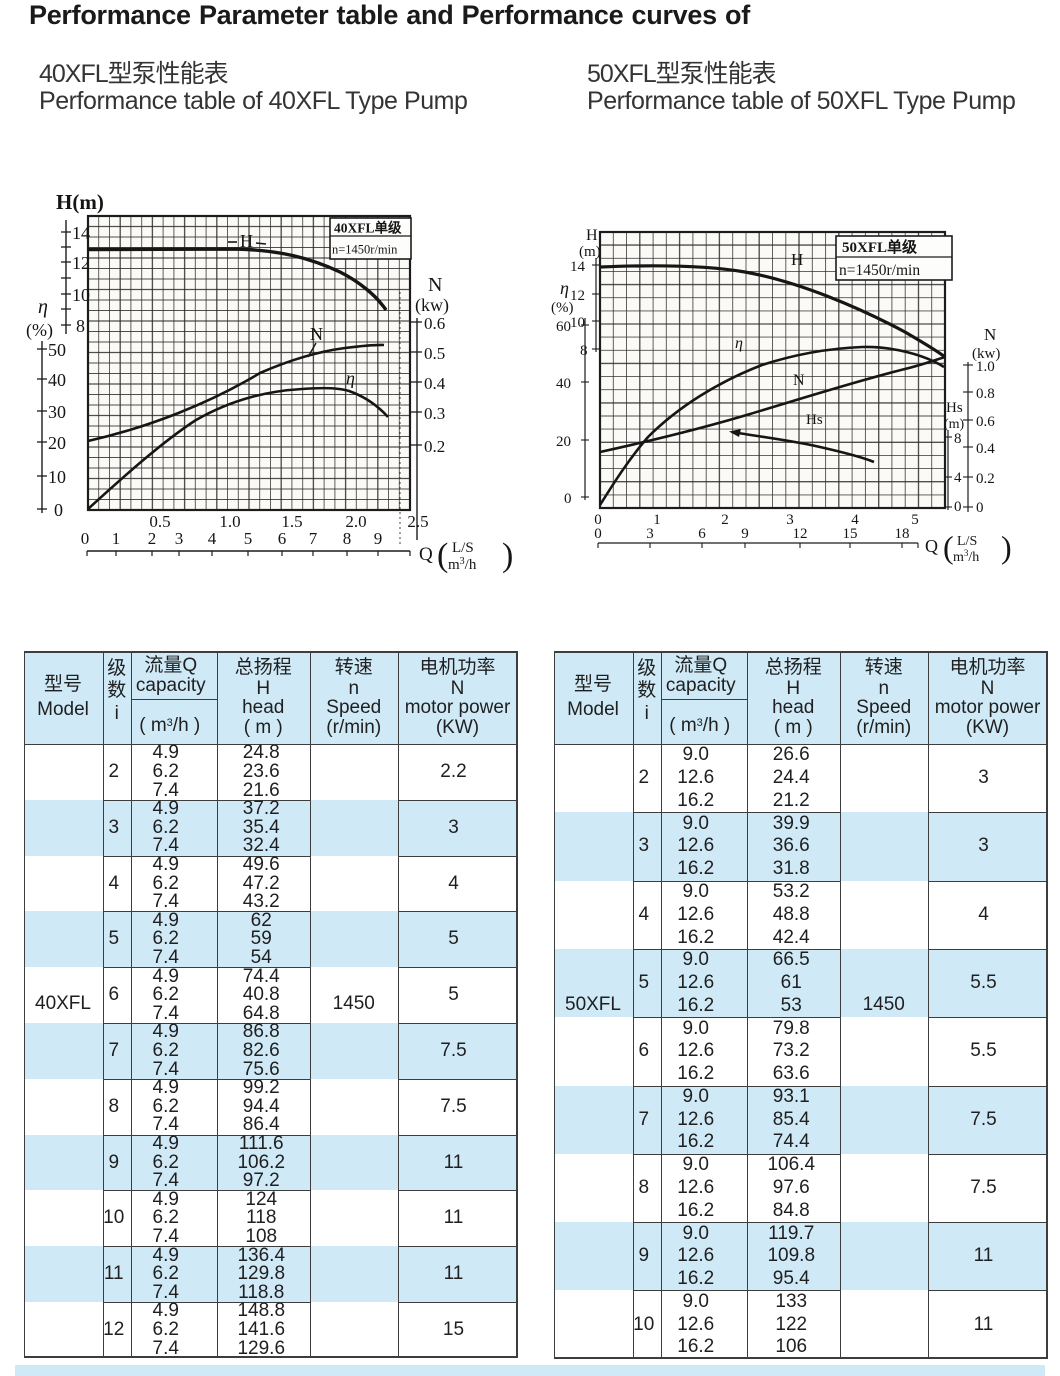 This screenshot has height=1376, width=1060. I want to click on svg-text: 50, so click(57, 350).